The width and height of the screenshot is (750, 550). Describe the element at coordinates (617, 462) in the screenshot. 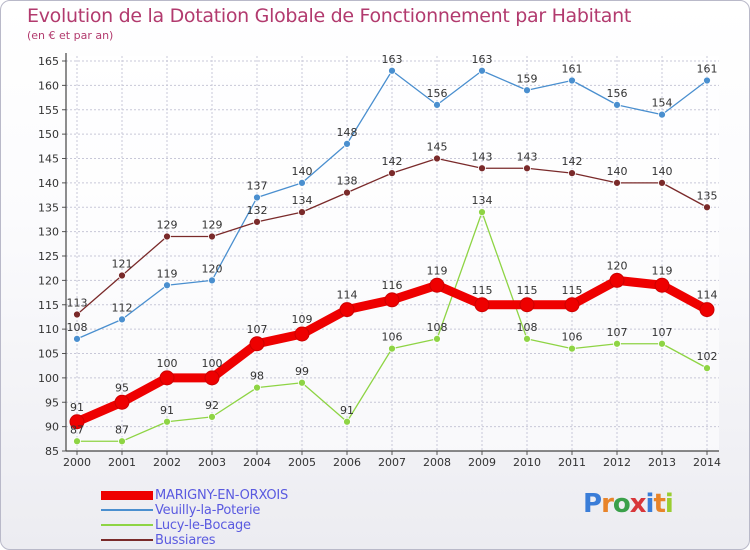

I see `x-tick-label: 2012` at that location.